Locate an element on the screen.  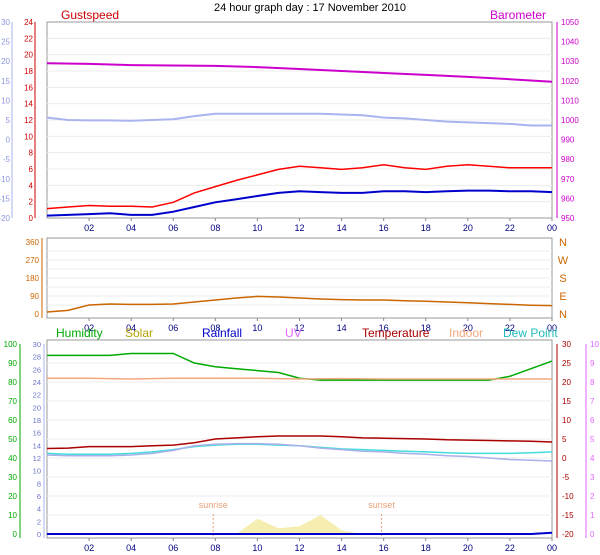
gust-axis-tick-label: 2 is located at coordinates (31, 202).